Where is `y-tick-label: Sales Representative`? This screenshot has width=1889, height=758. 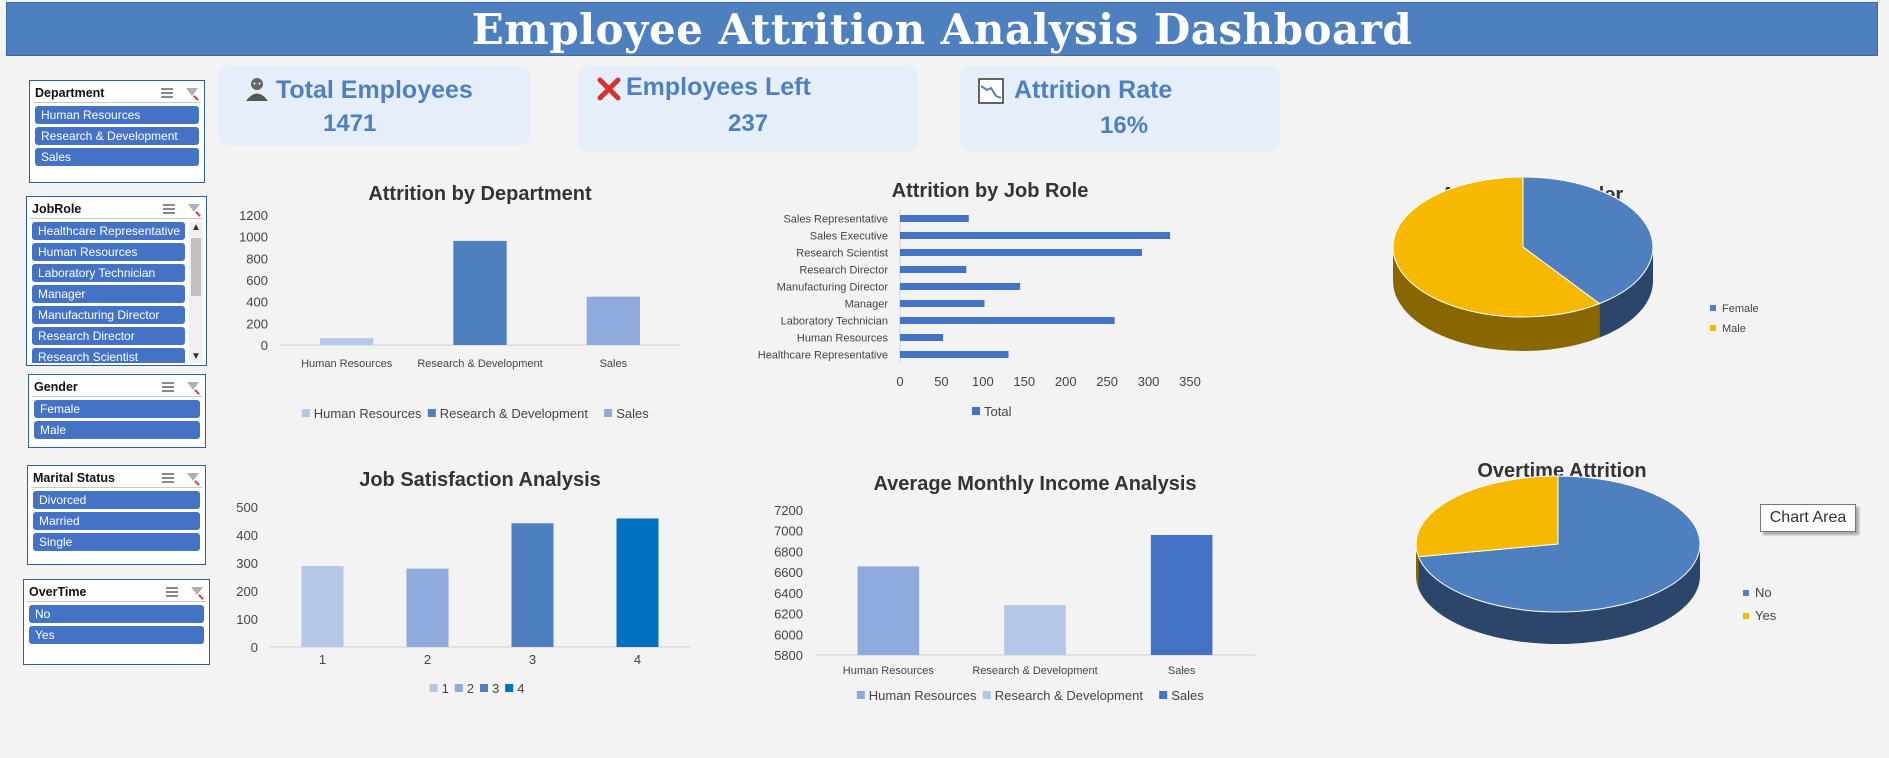 y-tick-label: Sales Representative is located at coordinates (835, 220).